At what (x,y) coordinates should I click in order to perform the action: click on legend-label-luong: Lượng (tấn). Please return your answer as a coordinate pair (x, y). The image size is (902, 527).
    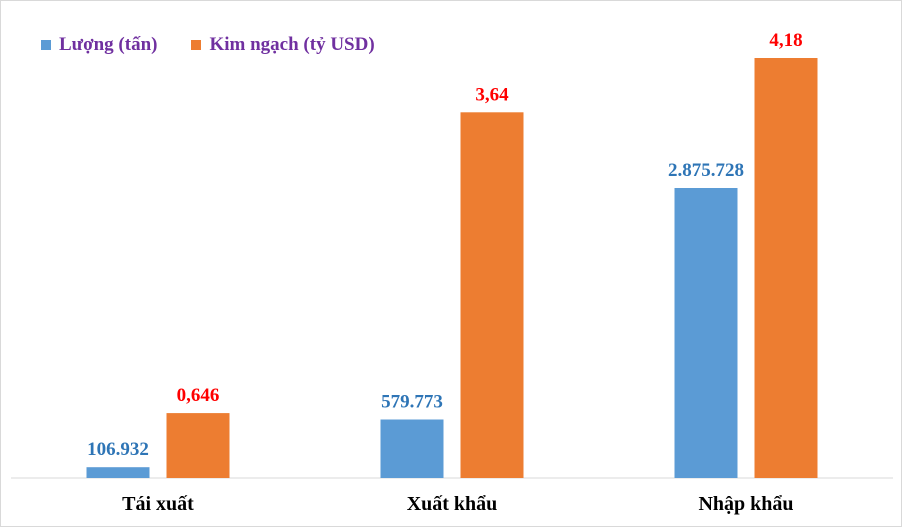
    Looking at the image, I should click on (108, 44).